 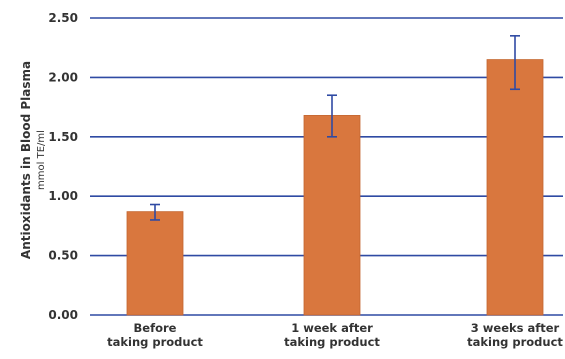 I want to click on y-axis-label-group: Antioxidants in Blood Plasma mmol TE/ml, so click(x=33, y=160).